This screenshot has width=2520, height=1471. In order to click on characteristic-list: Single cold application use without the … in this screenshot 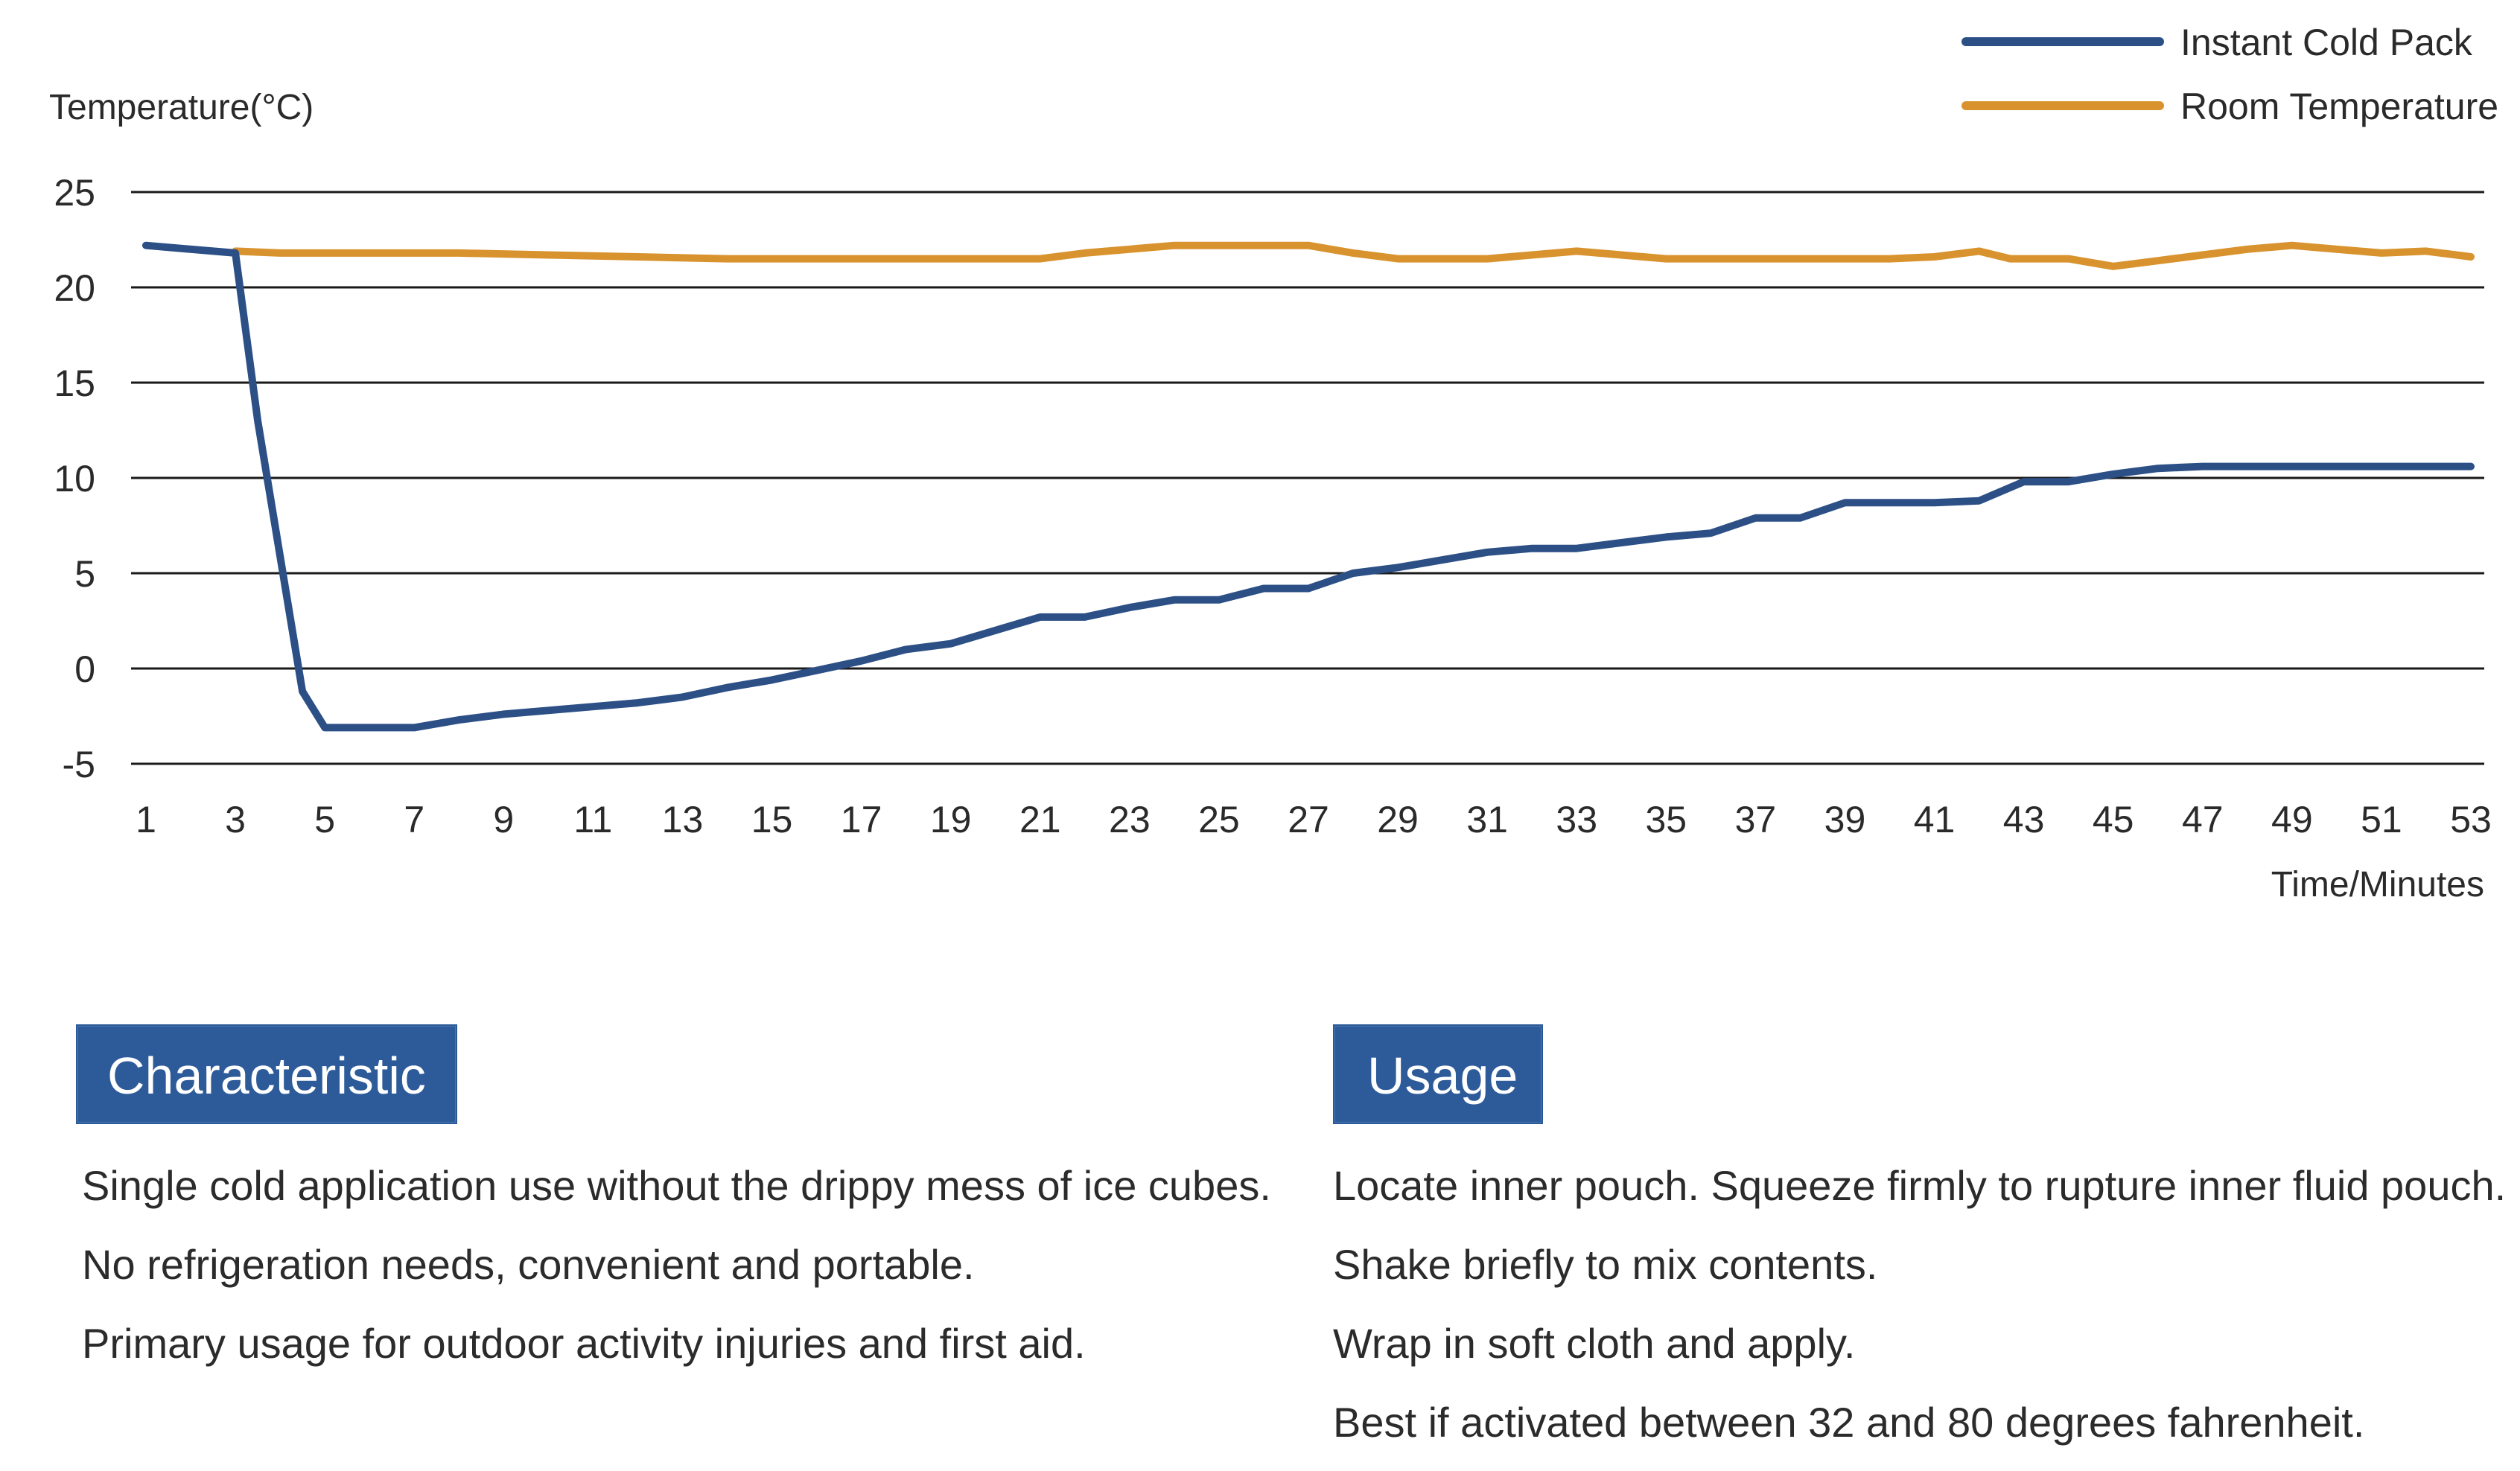, I will do `click(686, 1264)`.